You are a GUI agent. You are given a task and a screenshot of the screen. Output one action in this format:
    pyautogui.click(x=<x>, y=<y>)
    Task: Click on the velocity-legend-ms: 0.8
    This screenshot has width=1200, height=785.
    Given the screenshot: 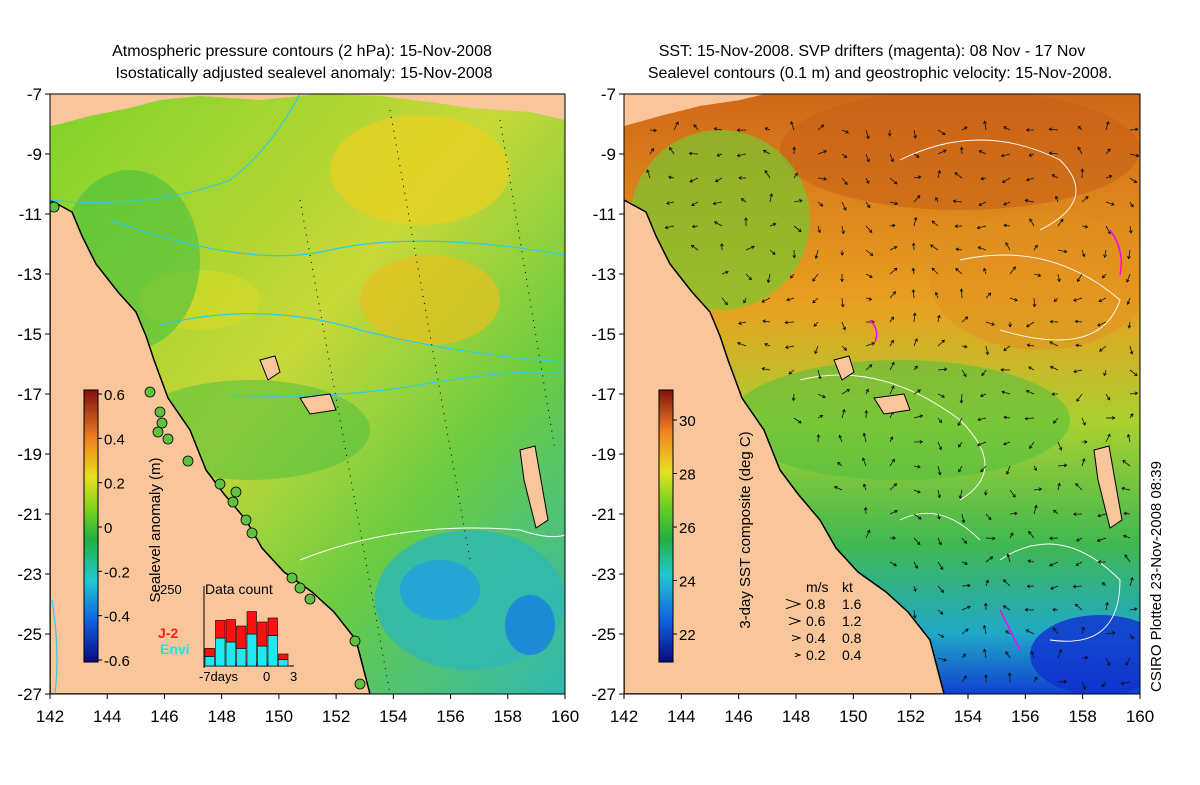 What is the action you would take?
    pyautogui.click(x=816, y=604)
    